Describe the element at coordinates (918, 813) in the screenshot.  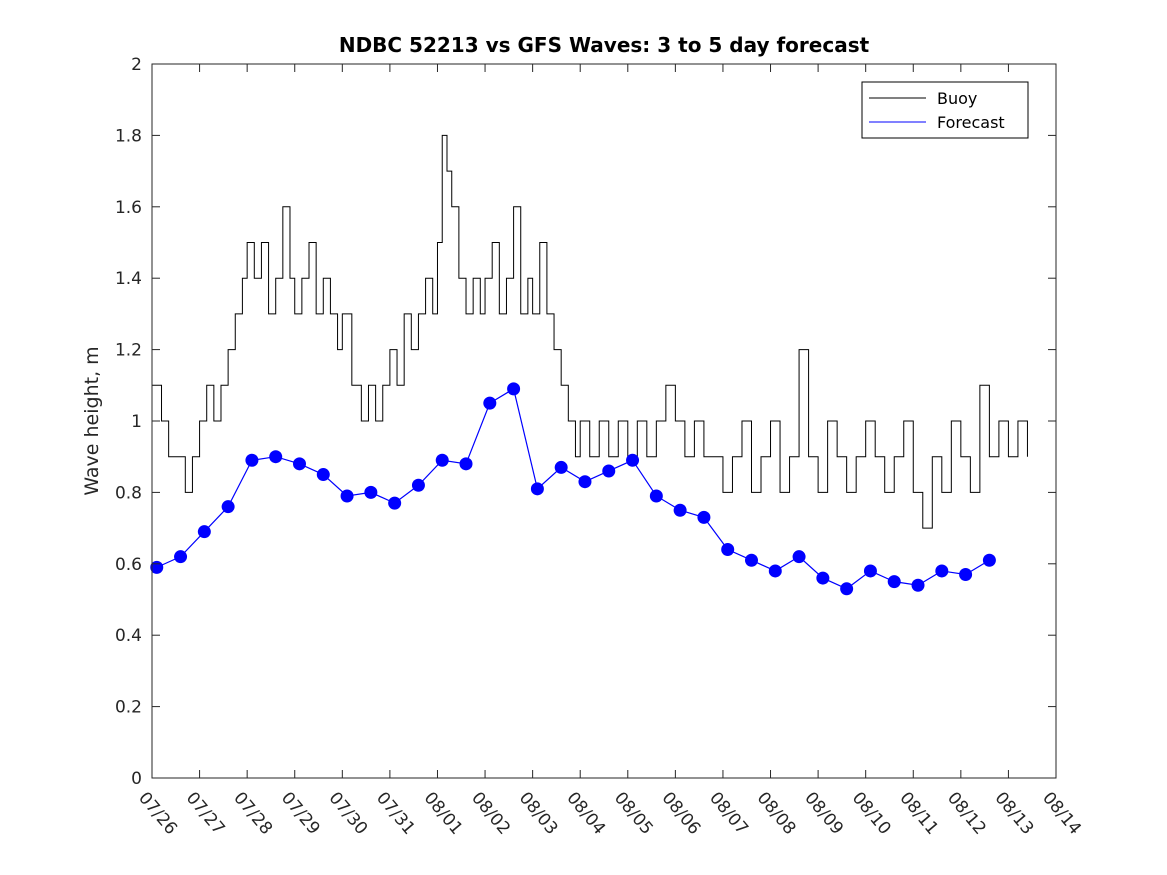
I see `x-tick-label: 08/11` at that location.